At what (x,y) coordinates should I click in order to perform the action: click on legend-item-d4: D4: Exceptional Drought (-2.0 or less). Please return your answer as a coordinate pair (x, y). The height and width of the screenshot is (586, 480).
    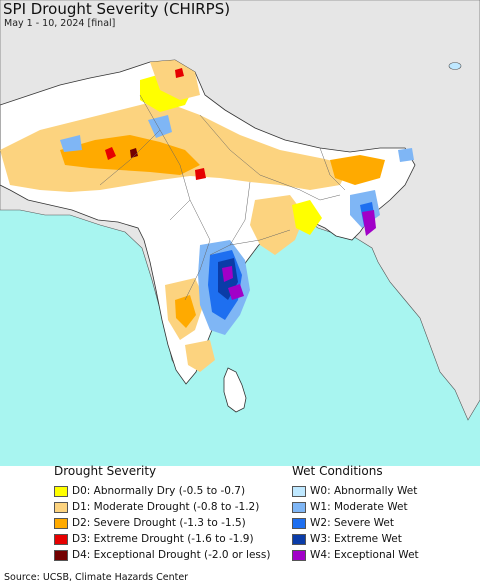
    Looking at the image, I should click on (162, 555).